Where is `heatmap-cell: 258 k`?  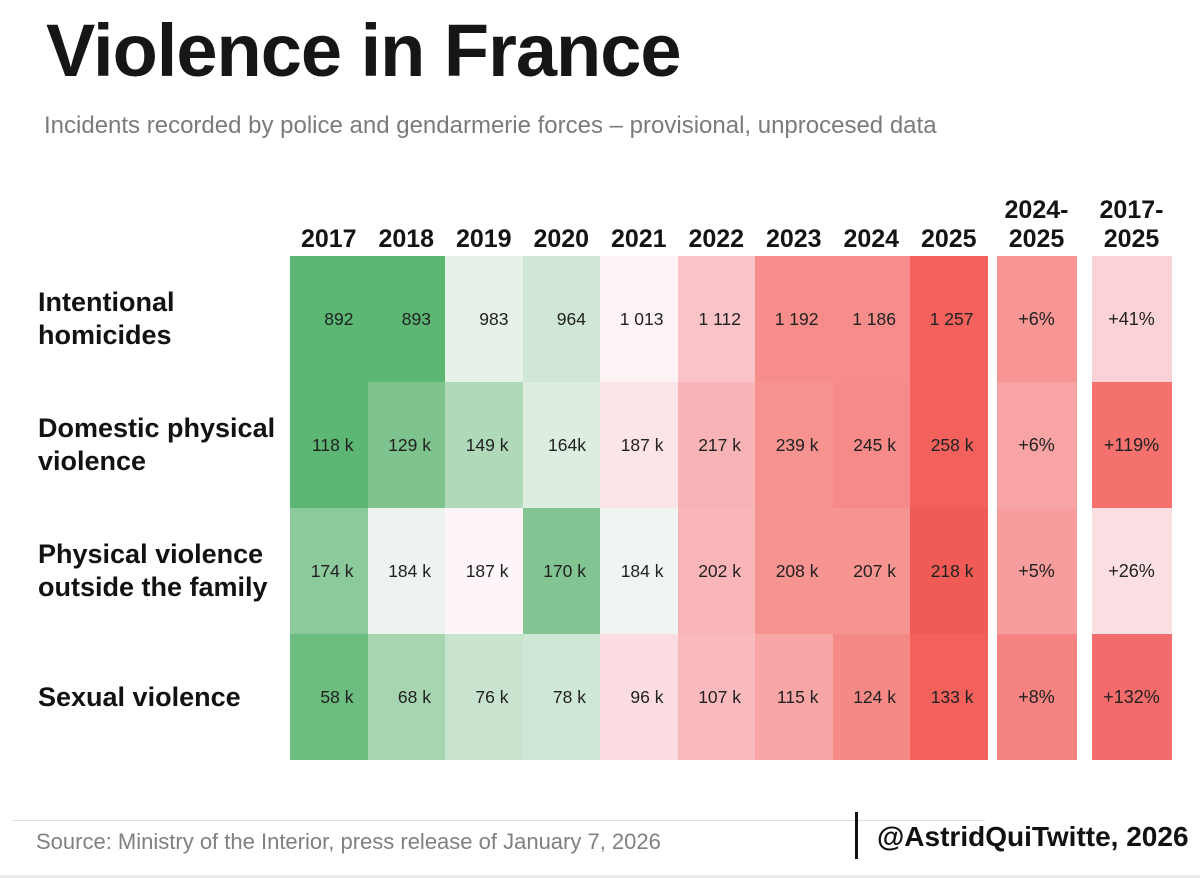
heatmap-cell: 258 k is located at coordinates (949, 445).